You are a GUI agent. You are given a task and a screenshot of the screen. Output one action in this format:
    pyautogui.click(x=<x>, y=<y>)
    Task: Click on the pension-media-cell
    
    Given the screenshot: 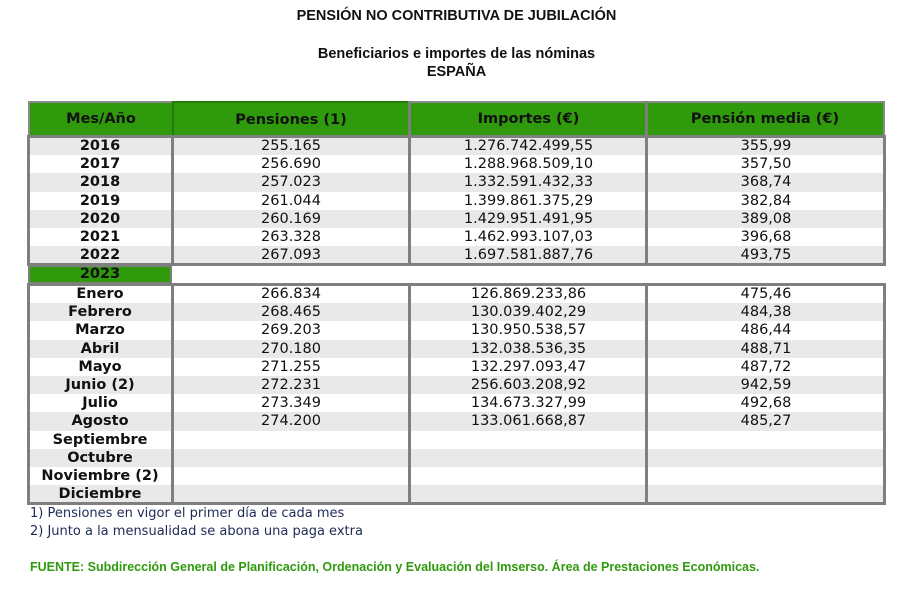 What is the action you would take?
    pyautogui.click(x=766, y=440)
    